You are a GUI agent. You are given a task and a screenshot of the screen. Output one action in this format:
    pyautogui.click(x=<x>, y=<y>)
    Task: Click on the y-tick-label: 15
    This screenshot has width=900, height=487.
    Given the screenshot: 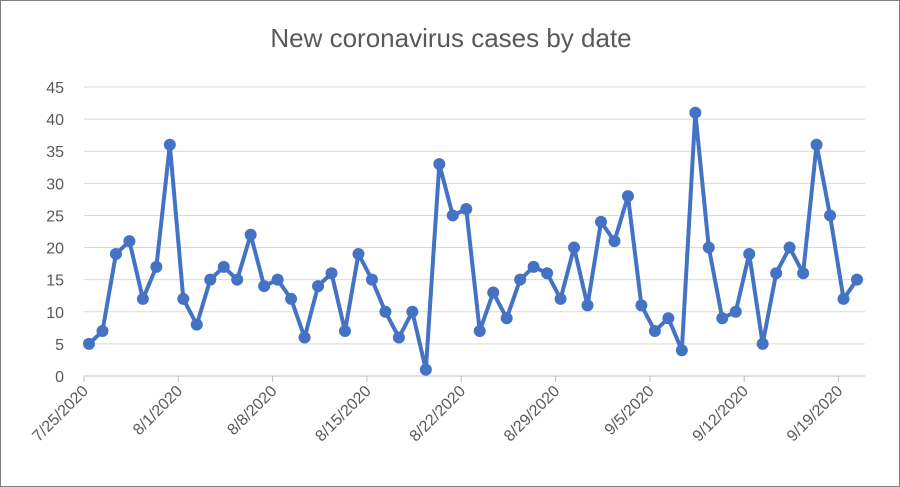 What is the action you would take?
    pyautogui.click(x=55, y=281)
    